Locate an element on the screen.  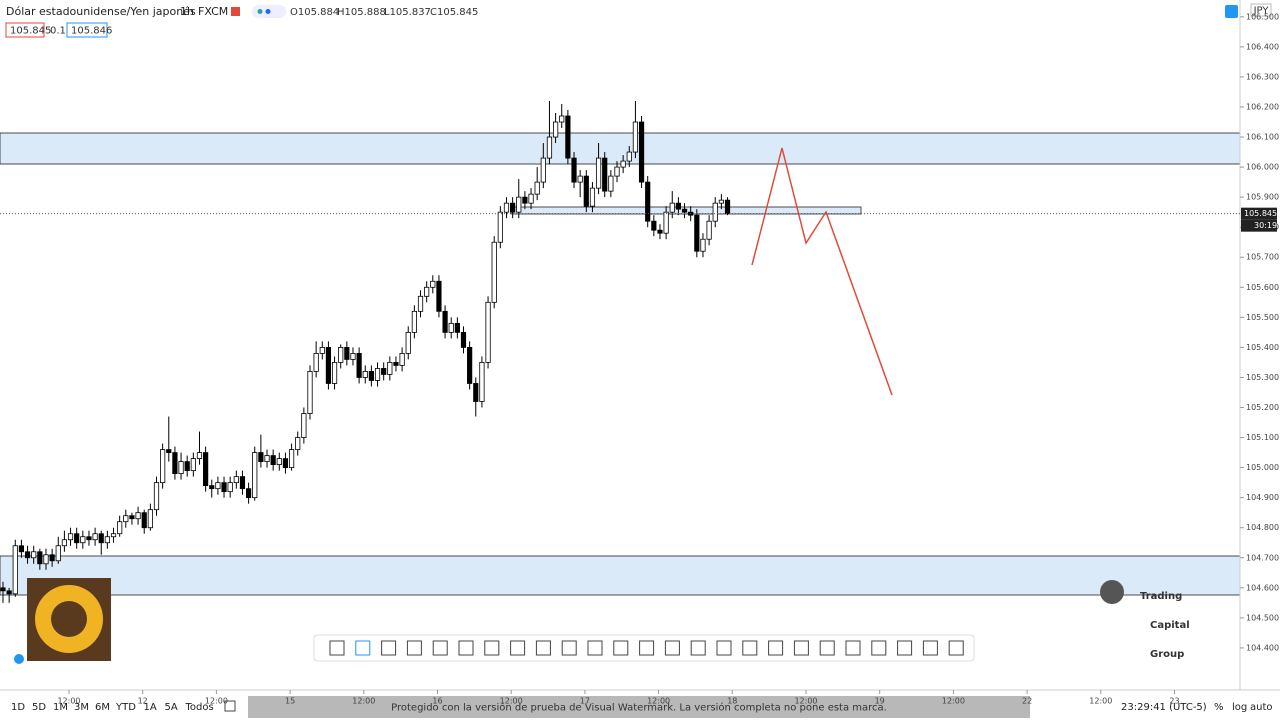
ohlc-low: L105.837 is located at coordinates (407, 12).